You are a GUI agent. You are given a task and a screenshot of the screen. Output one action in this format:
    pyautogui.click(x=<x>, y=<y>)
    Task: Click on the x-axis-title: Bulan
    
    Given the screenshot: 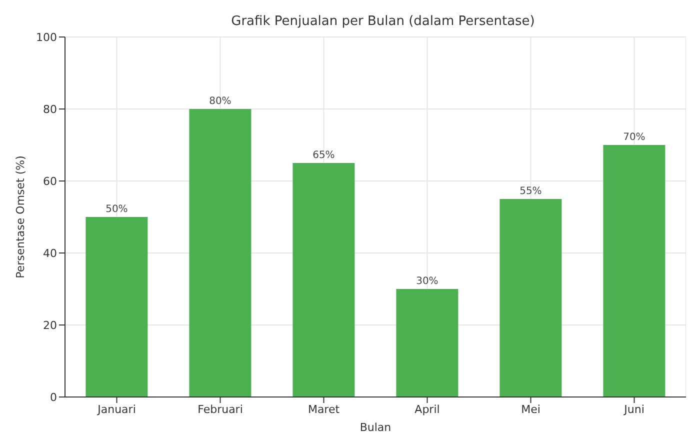 What is the action you would take?
    pyautogui.click(x=376, y=427)
    